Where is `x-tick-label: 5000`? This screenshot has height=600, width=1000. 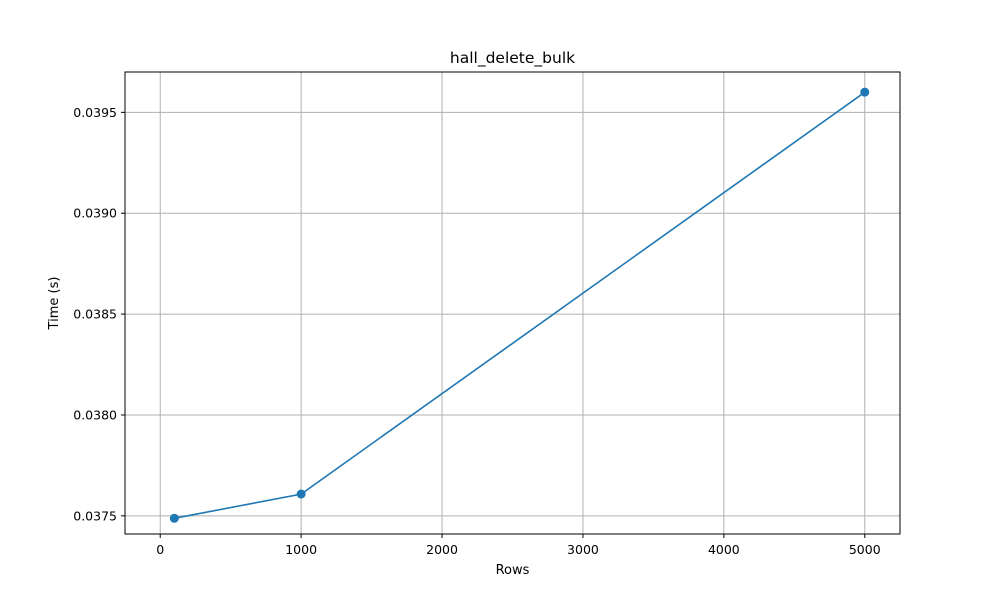
x-tick-label: 5000 is located at coordinates (865, 549).